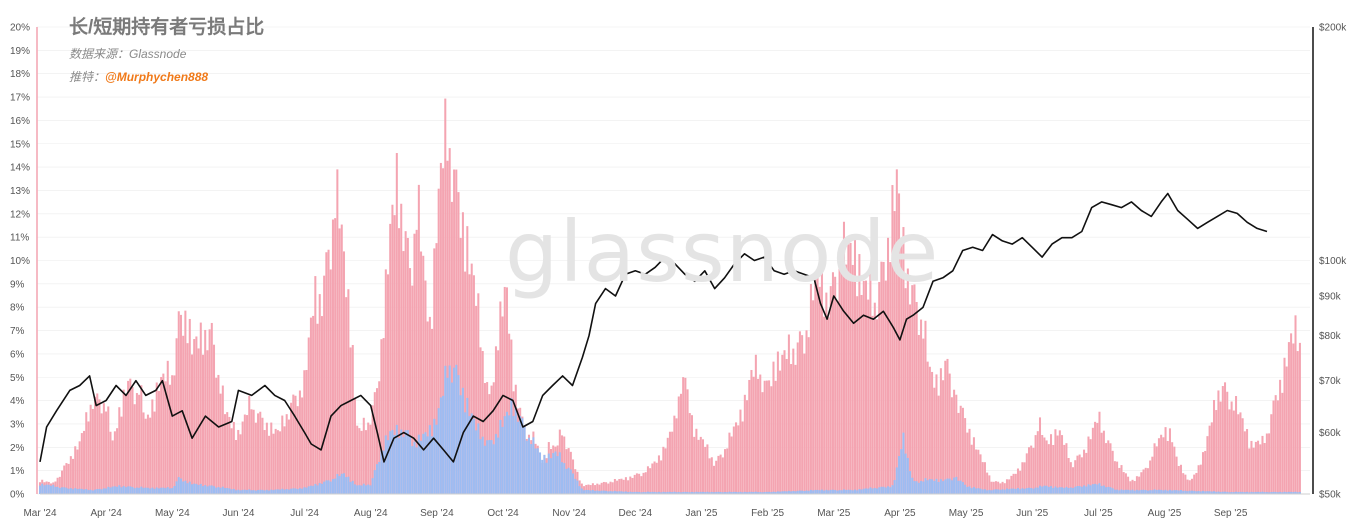 The image size is (1352, 531). I want to click on twitter-handle-link: @Murphychen888, so click(157, 77).